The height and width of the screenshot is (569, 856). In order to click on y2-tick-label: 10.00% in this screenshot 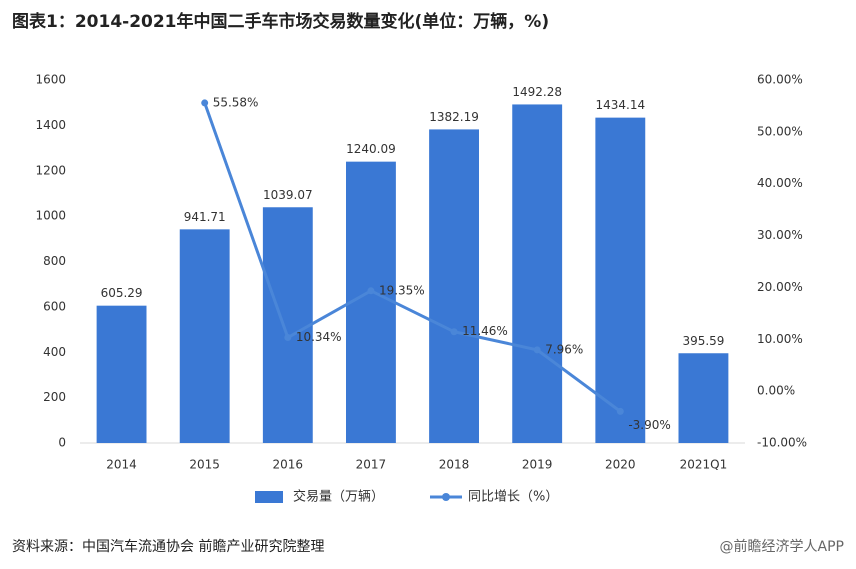, I will do `click(780, 339)`.